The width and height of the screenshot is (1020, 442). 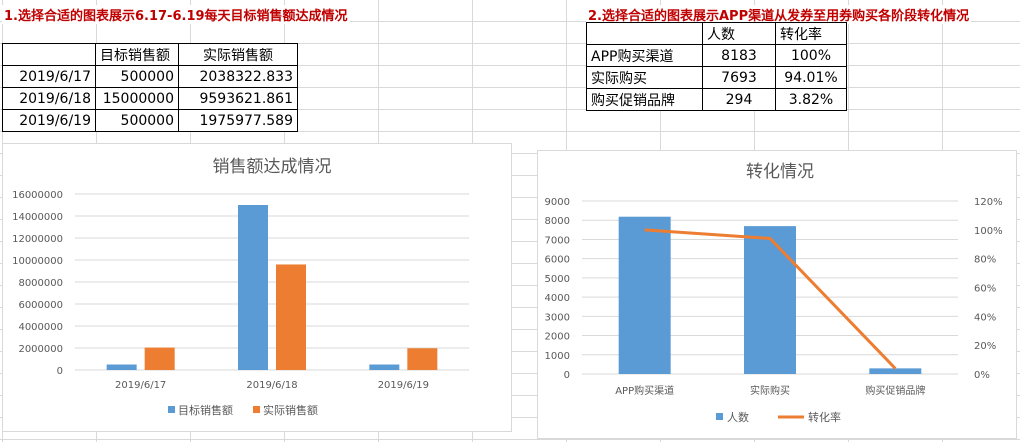 What do you see at coordinates (644, 99) in the screenshot?
I see `table-cell: 购买促销品牌` at bounding box center [644, 99].